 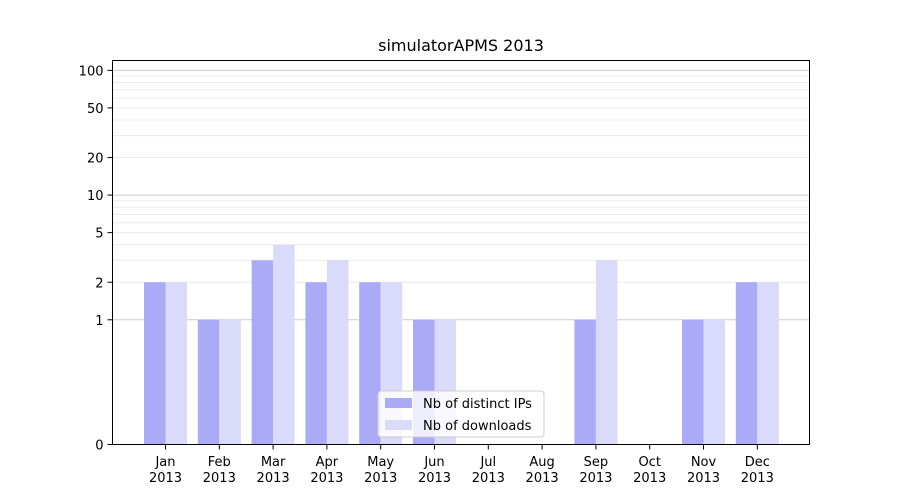 I want to click on x-tick-label-month: May, so click(x=380, y=462).